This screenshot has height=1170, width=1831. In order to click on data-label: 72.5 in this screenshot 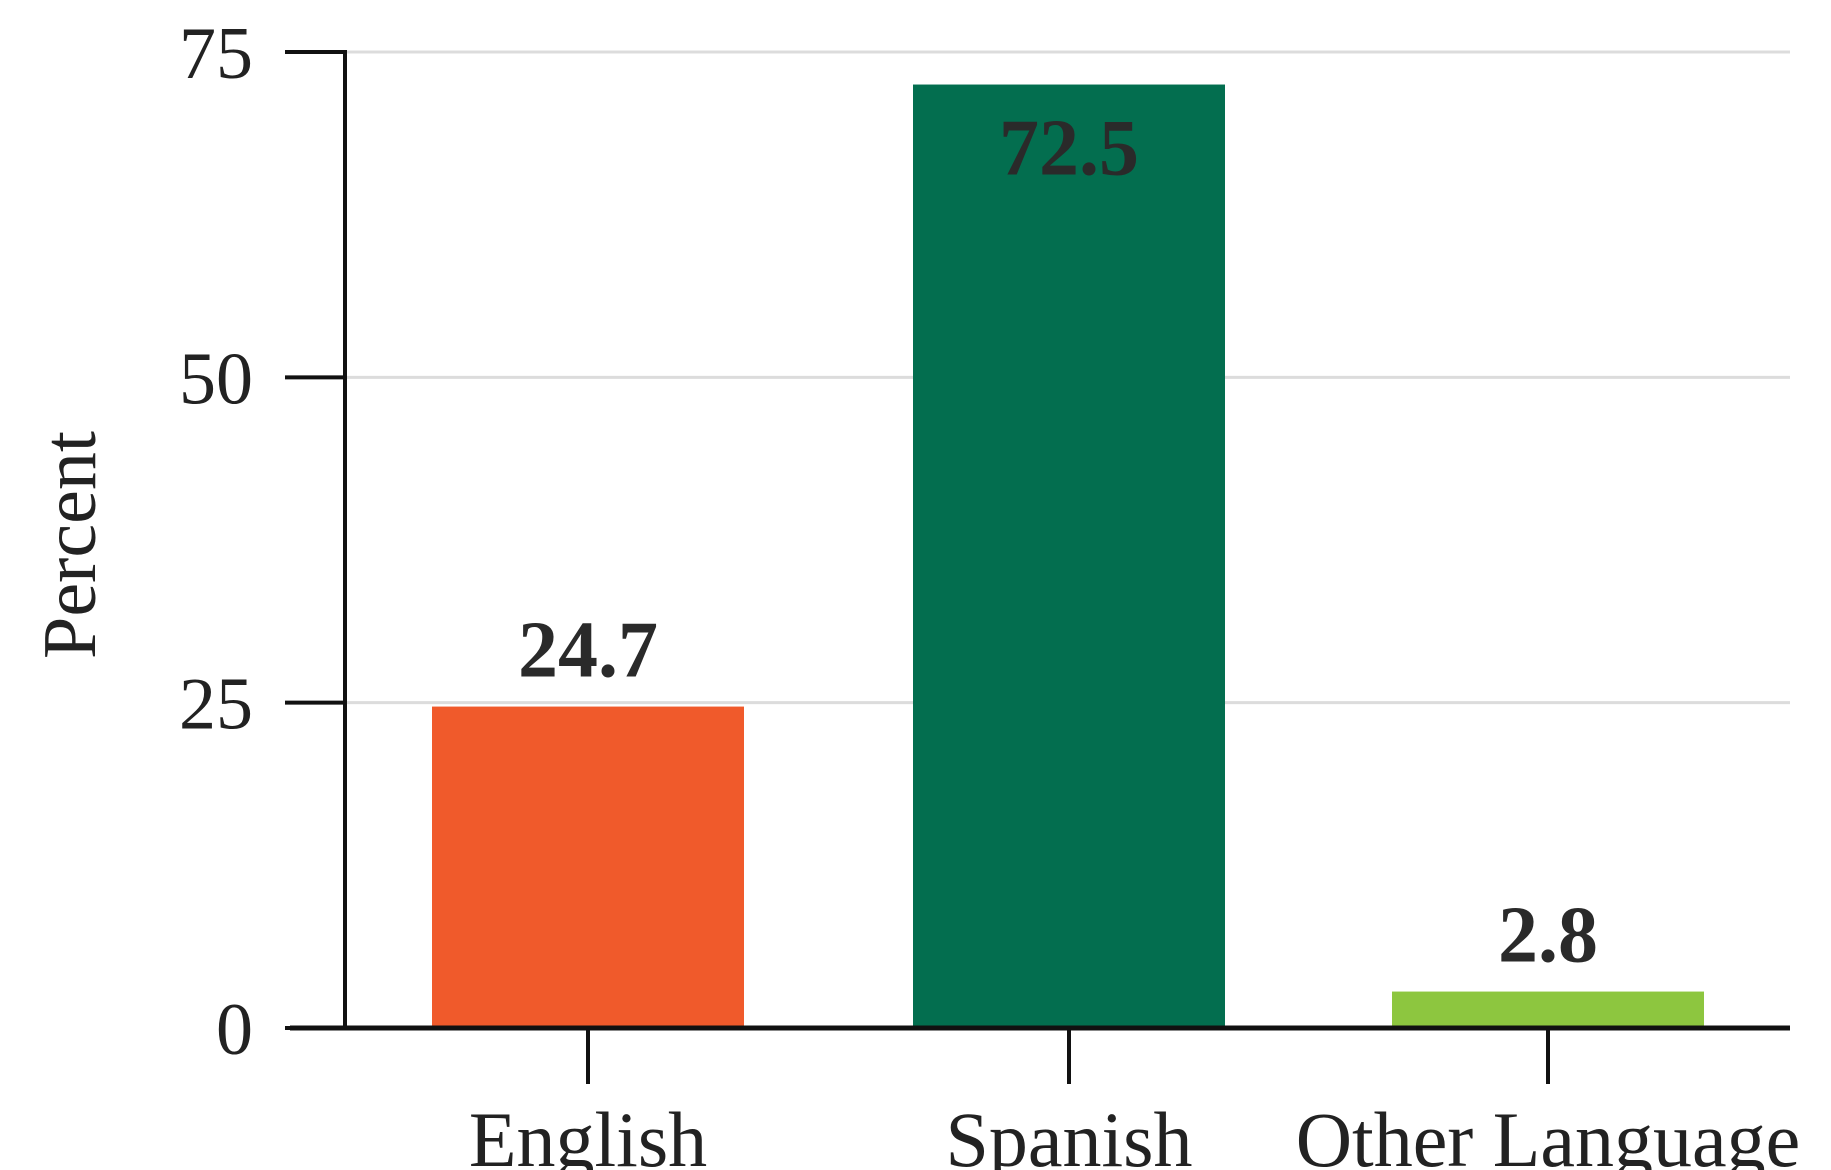, I will do `click(1069, 149)`.